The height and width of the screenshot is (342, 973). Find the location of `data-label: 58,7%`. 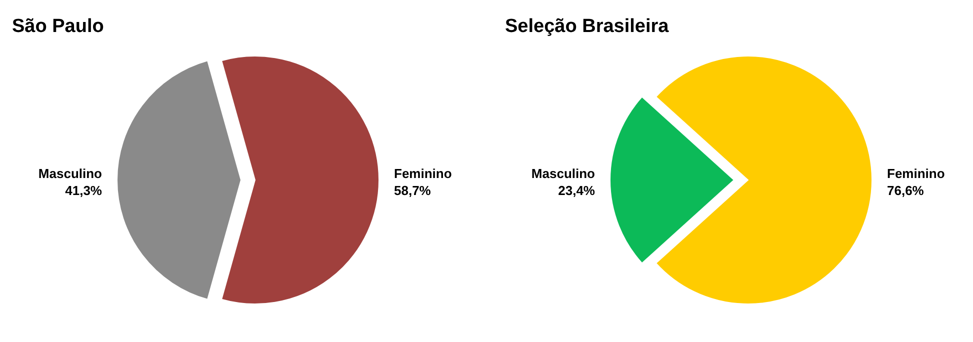

data-label: 58,7% is located at coordinates (413, 190).